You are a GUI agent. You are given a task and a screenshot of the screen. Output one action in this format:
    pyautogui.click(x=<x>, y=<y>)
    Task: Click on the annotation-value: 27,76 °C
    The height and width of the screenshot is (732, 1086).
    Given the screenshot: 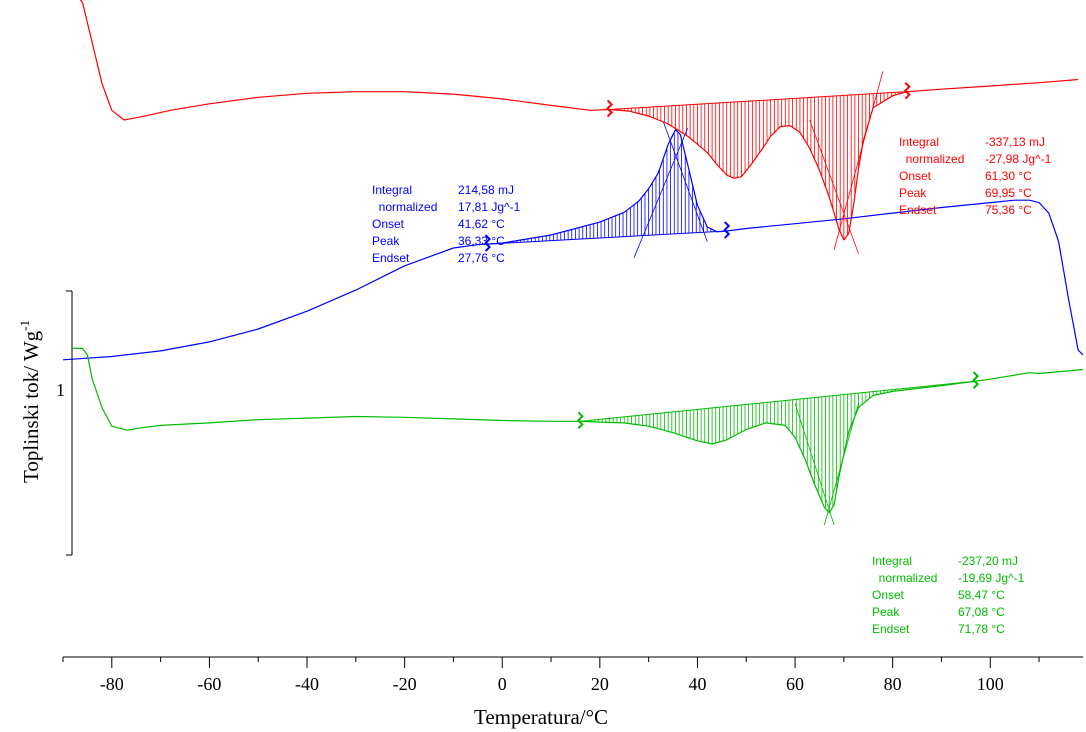 What is the action you would take?
    pyautogui.click(x=481, y=258)
    